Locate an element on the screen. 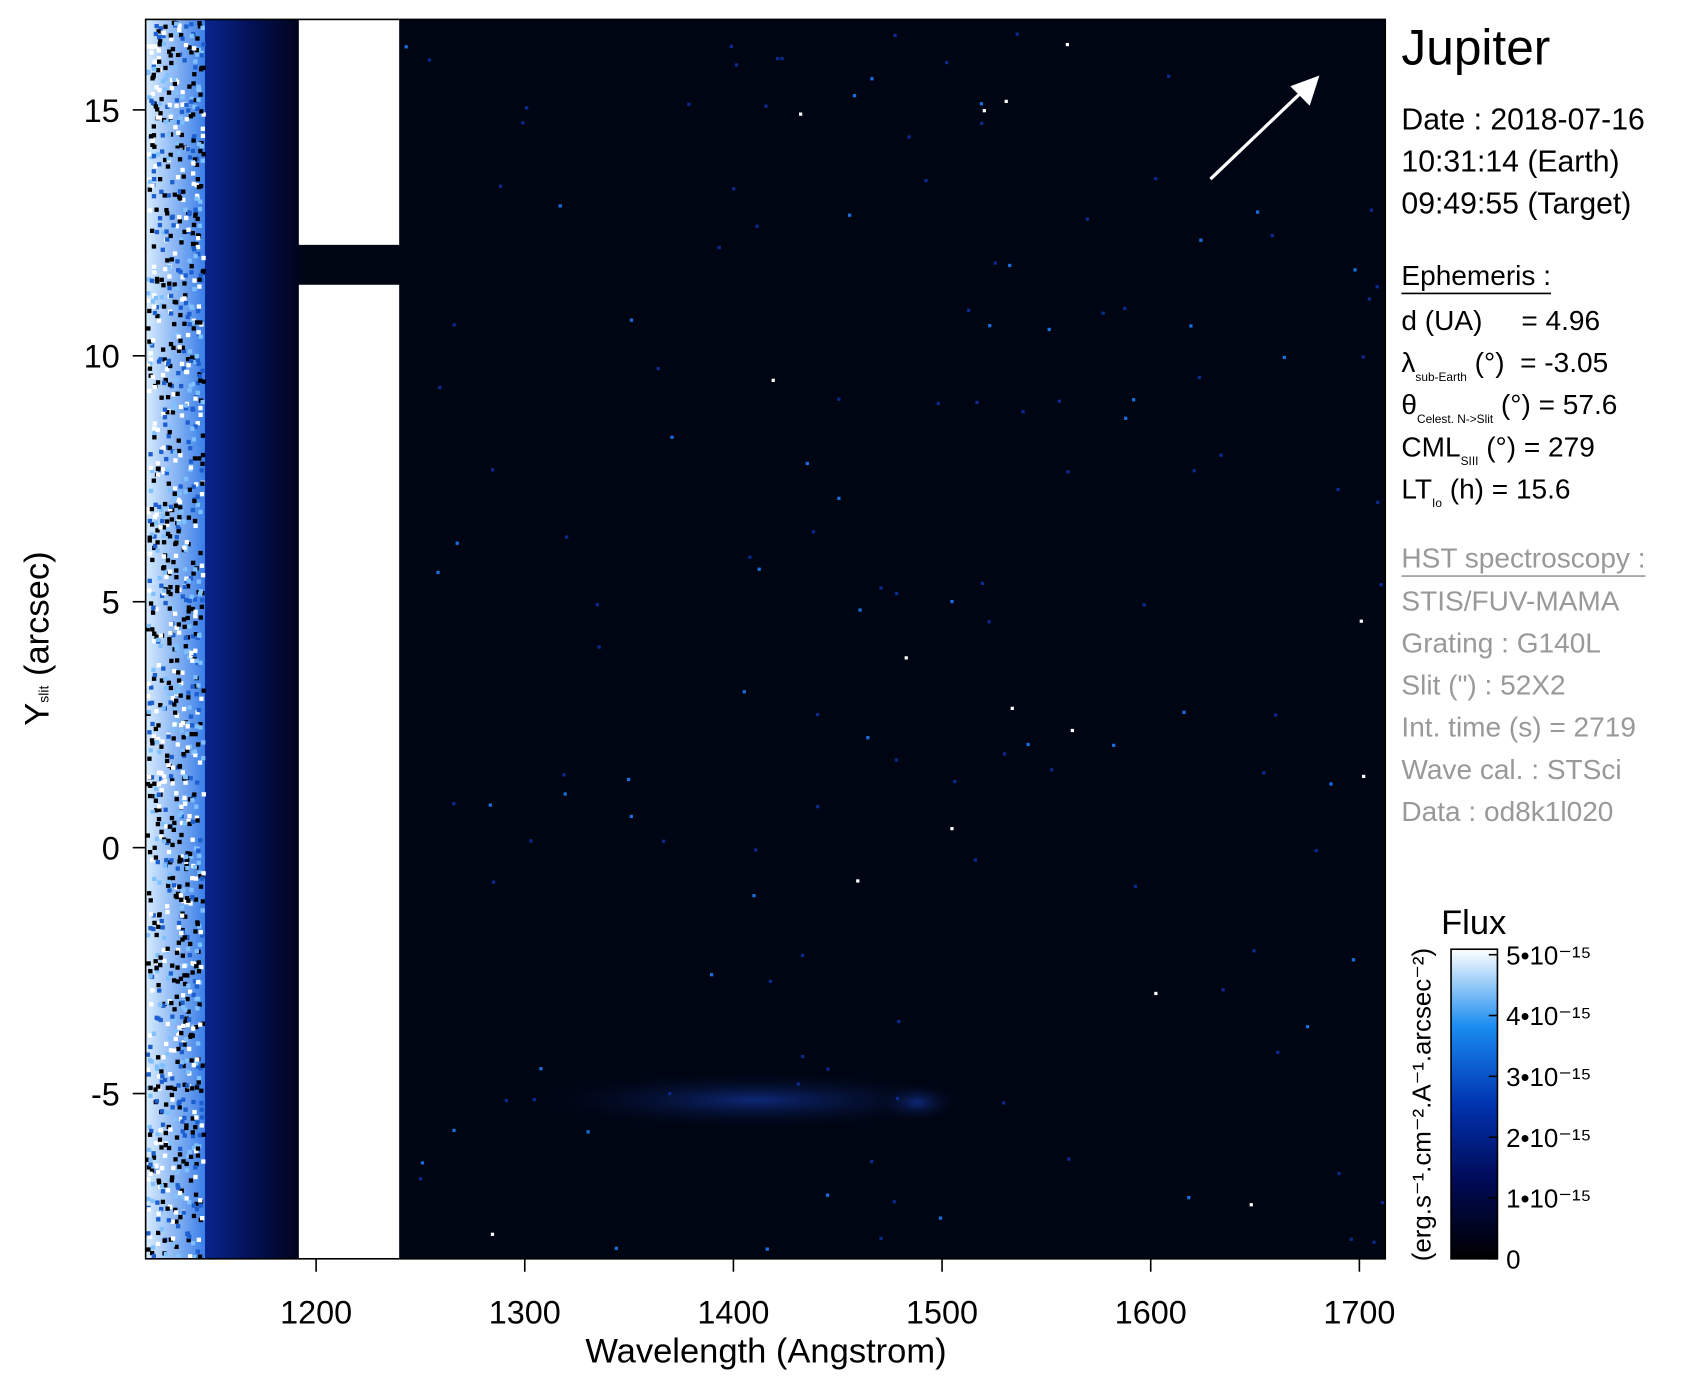 The width and height of the screenshot is (1683, 1385). hst-line: Grating : G140L is located at coordinates (1500, 643).